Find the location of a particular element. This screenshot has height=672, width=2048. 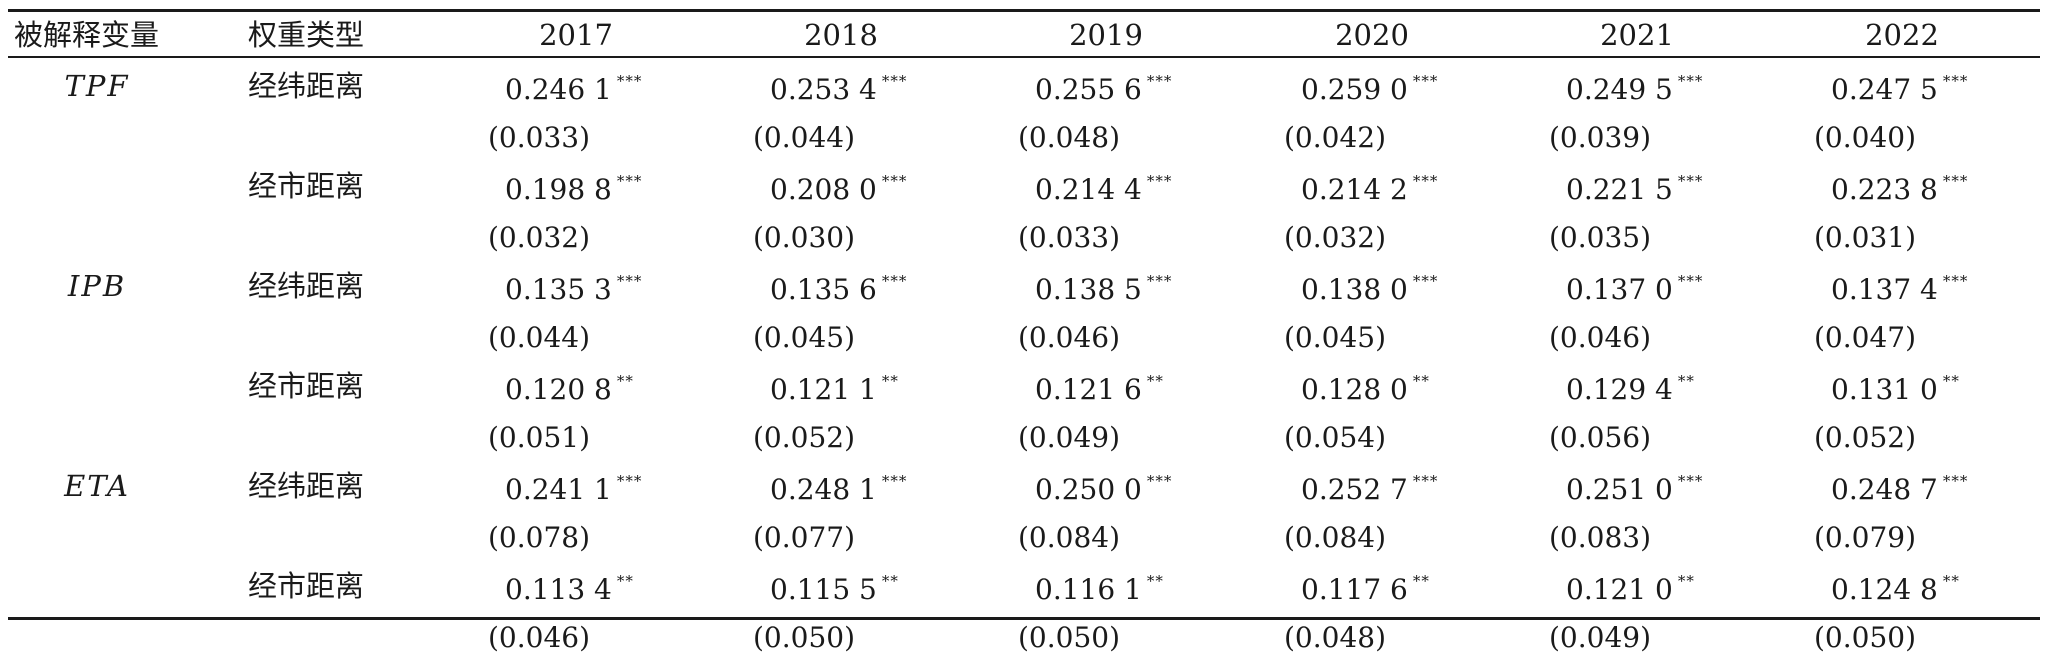

weight-type-label: 经市距离 is located at coordinates (306, 186).